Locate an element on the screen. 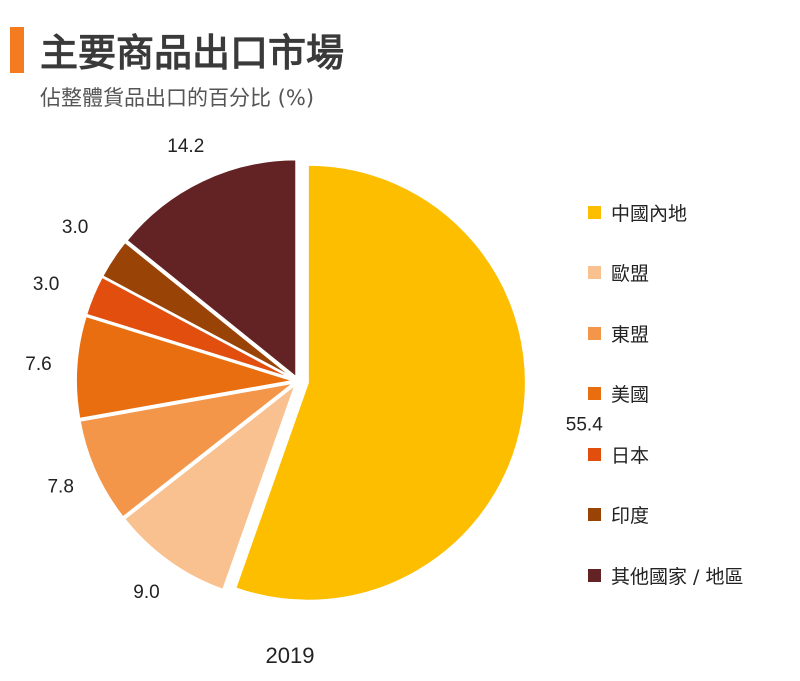  legend-label-2: 歐盟 is located at coordinates (630, 274).